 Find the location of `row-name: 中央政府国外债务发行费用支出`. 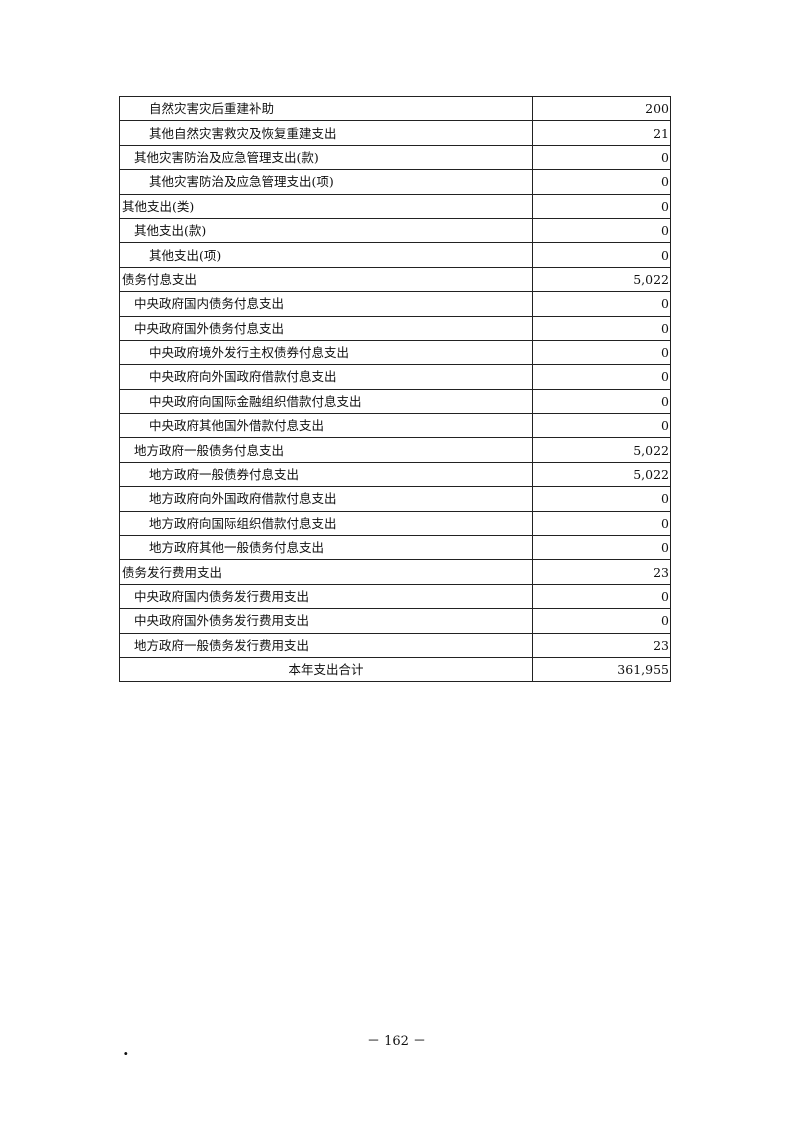

row-name: 中央政府国外债务发行费用支出 is located at coordinates (326, 621).